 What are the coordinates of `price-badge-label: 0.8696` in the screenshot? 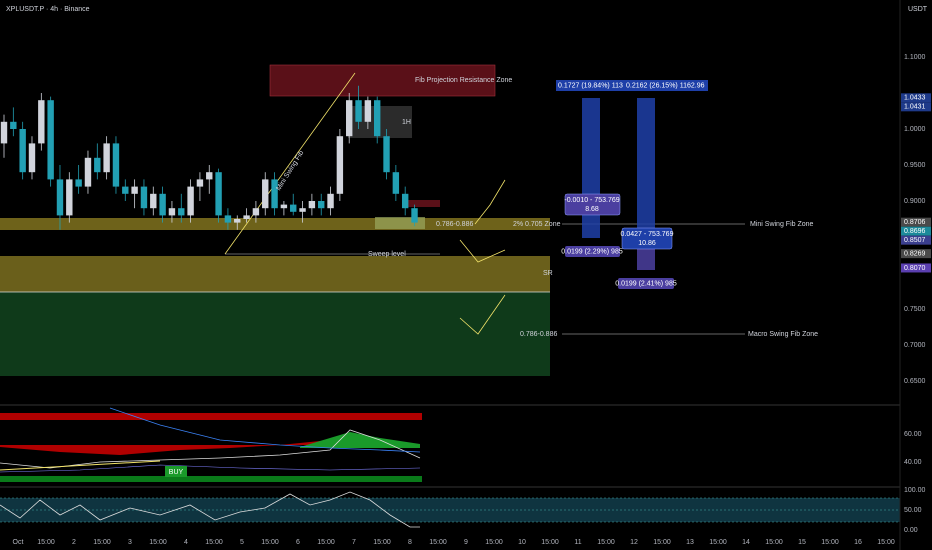 It's located at (915, 231).